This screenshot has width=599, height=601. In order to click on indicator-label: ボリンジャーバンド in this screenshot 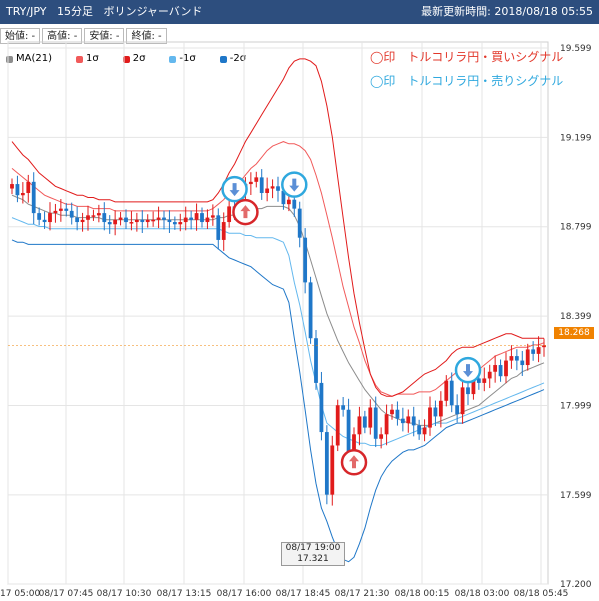, I will do `click(153, 11)`.